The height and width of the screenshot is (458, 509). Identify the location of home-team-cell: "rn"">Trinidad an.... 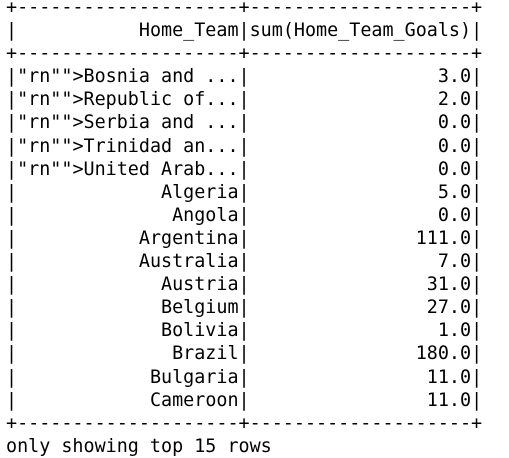
(128, 146).